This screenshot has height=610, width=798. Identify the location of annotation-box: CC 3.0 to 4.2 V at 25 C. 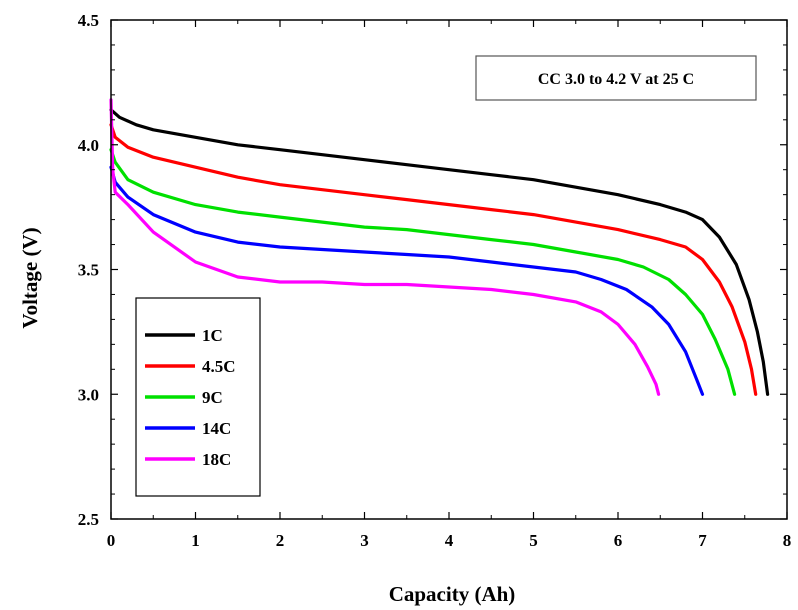
(616, 78).